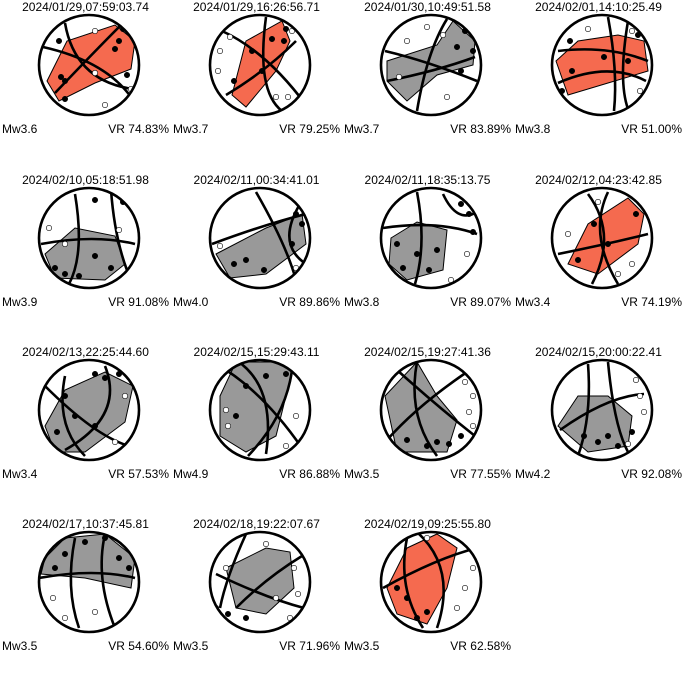 Image resolution: width=685 pixels, height=681 pixels. Describe the element at coordinates (138, 302) in the screenshot. I see `variance-reduction-label: VR 91.08%` at that location.